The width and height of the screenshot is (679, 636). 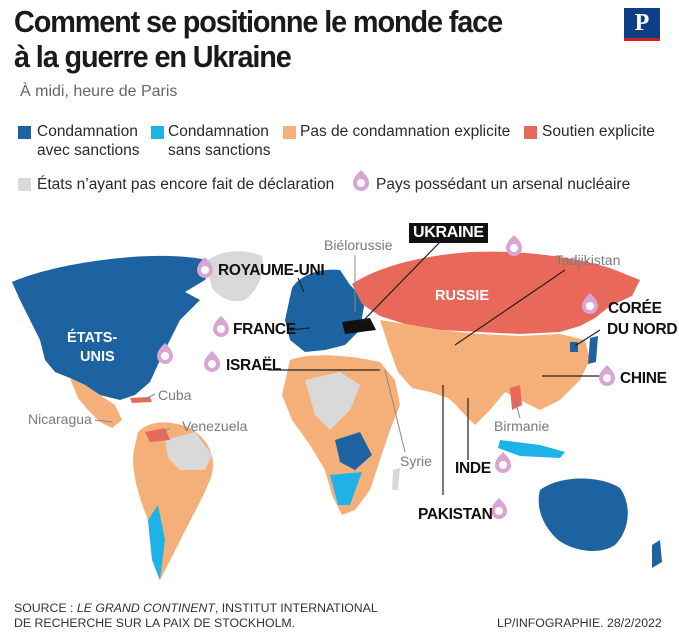 I want to click on legend-condemn-sanctions: Condamnation avec sanctions, so click(x=88, y=141).